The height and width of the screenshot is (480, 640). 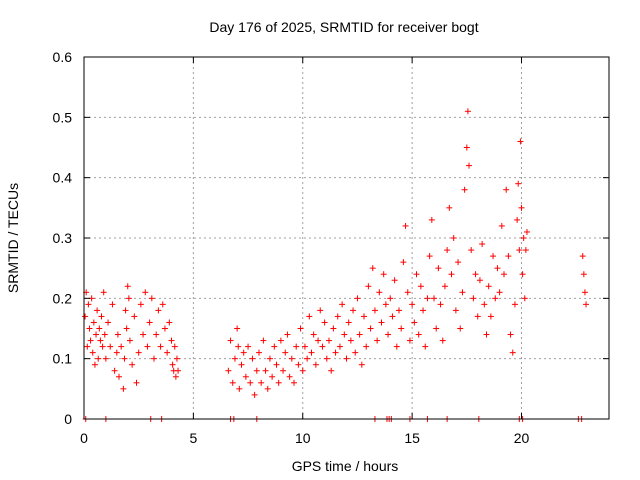 I want to click on y-tick-label: 0.3, so click(x=63, y=238).